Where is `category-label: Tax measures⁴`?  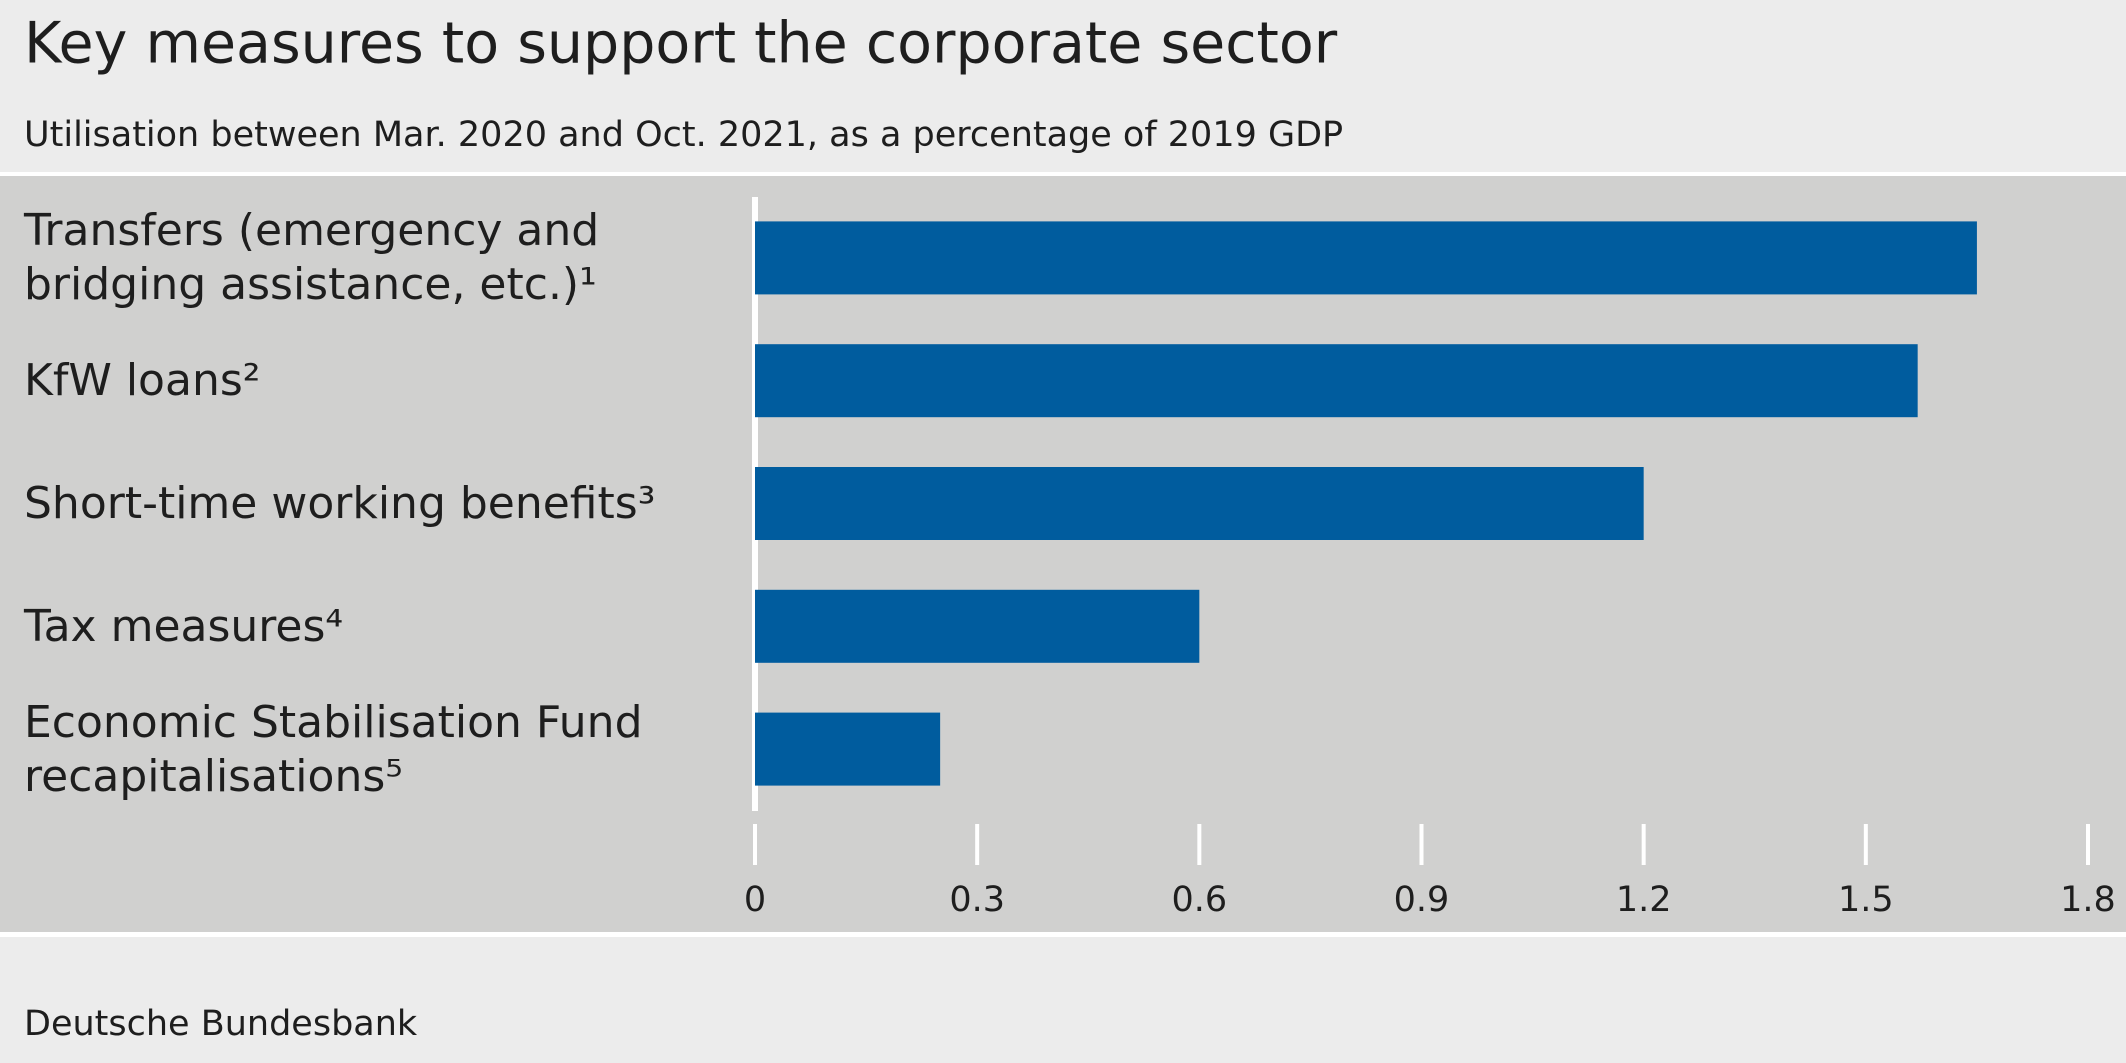
category-label: Tax measures⁴ is located at coordinates (184, 626).